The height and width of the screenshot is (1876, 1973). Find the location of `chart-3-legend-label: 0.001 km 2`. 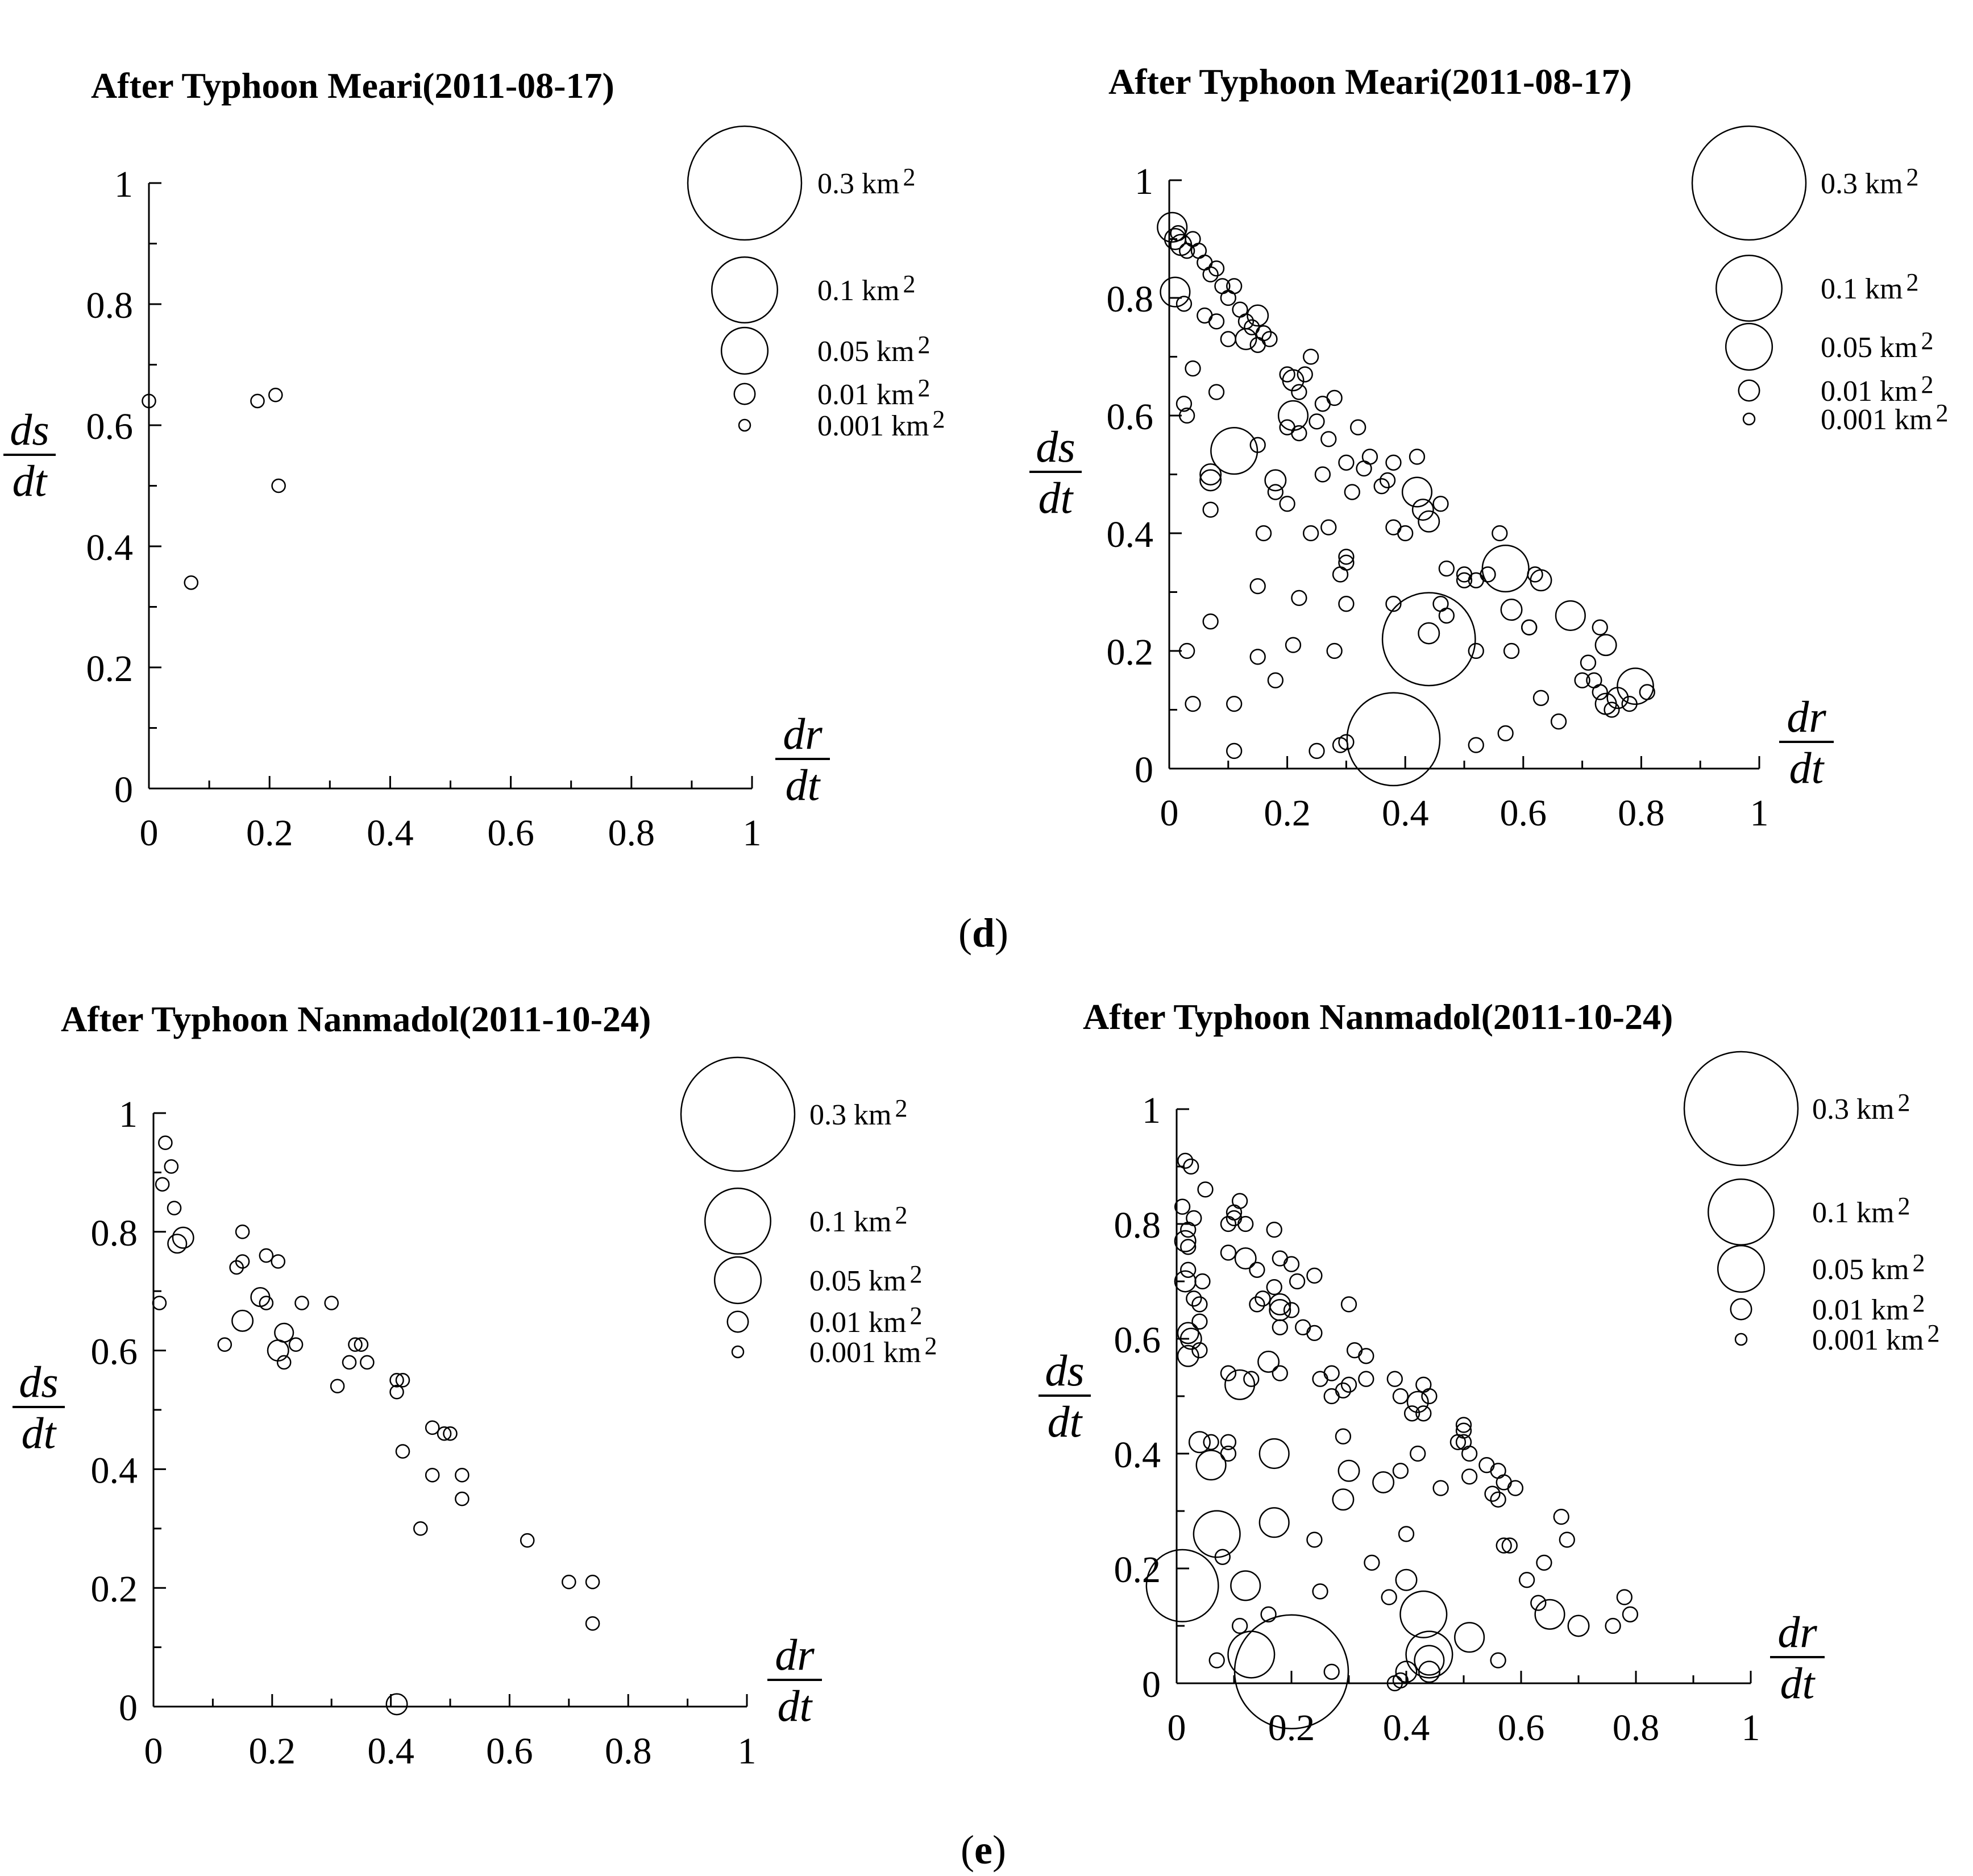

chart-3-legend-label: 0.001 km 2 is located at coordinates (1876, 1337).